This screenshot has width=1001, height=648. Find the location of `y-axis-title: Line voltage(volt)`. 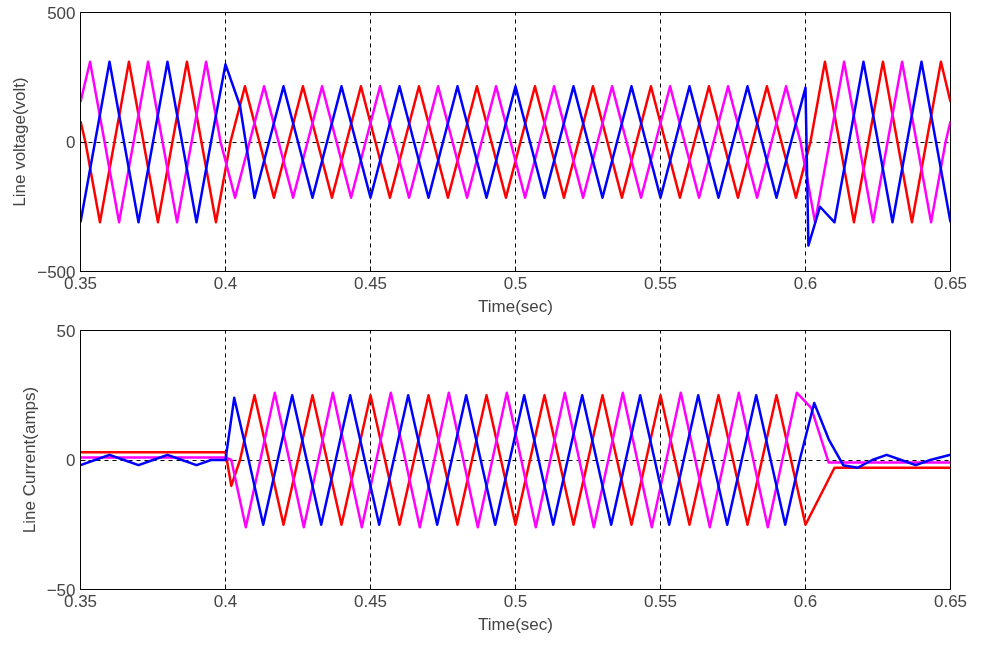

y-axis-title: Line voltage(volt) is located at coordinates (20, 142).